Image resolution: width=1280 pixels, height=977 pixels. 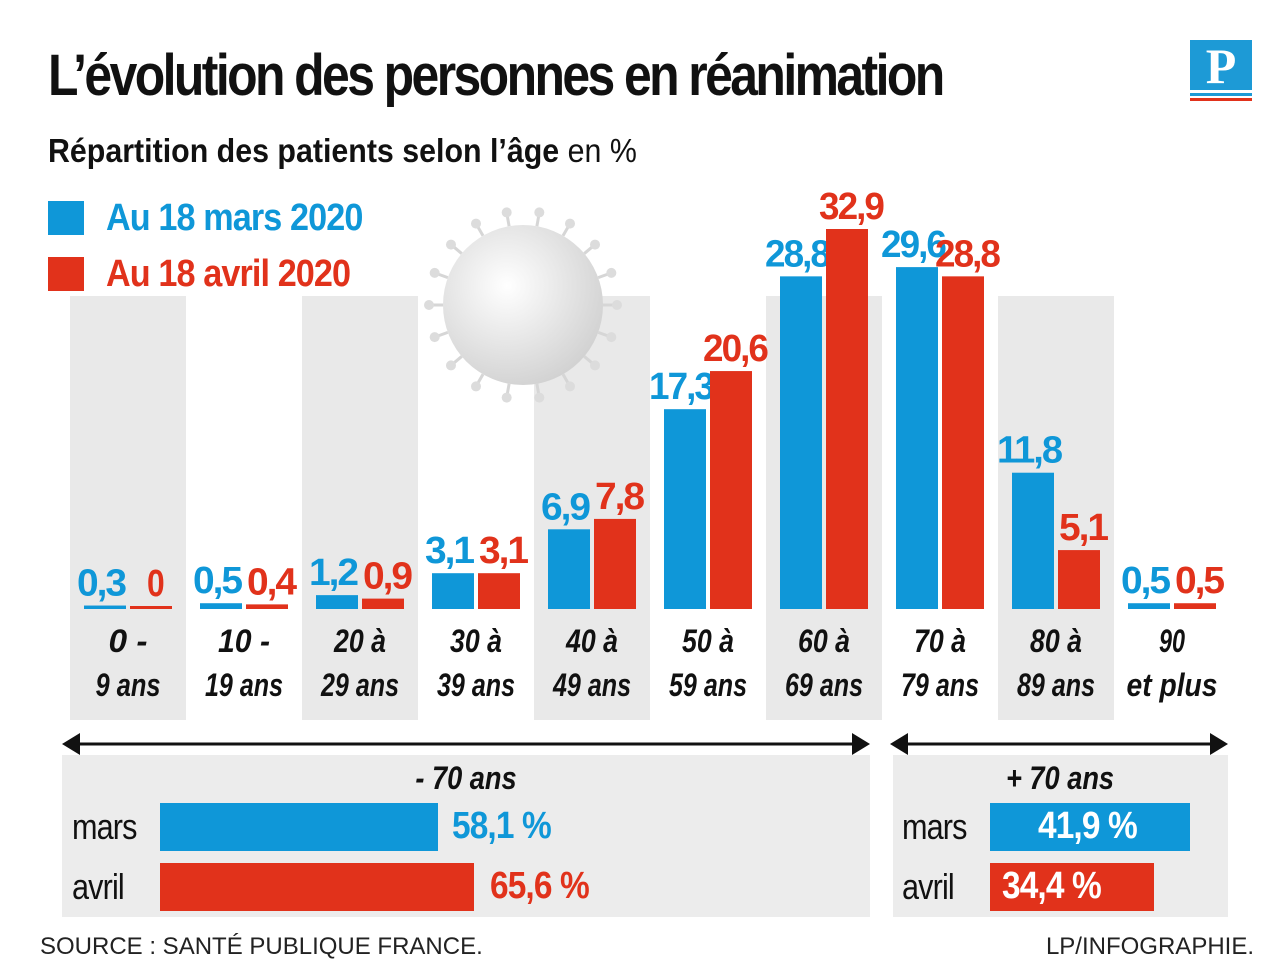 I want to click on summary-label-under70-march: mars, so click(x=104, y=826).